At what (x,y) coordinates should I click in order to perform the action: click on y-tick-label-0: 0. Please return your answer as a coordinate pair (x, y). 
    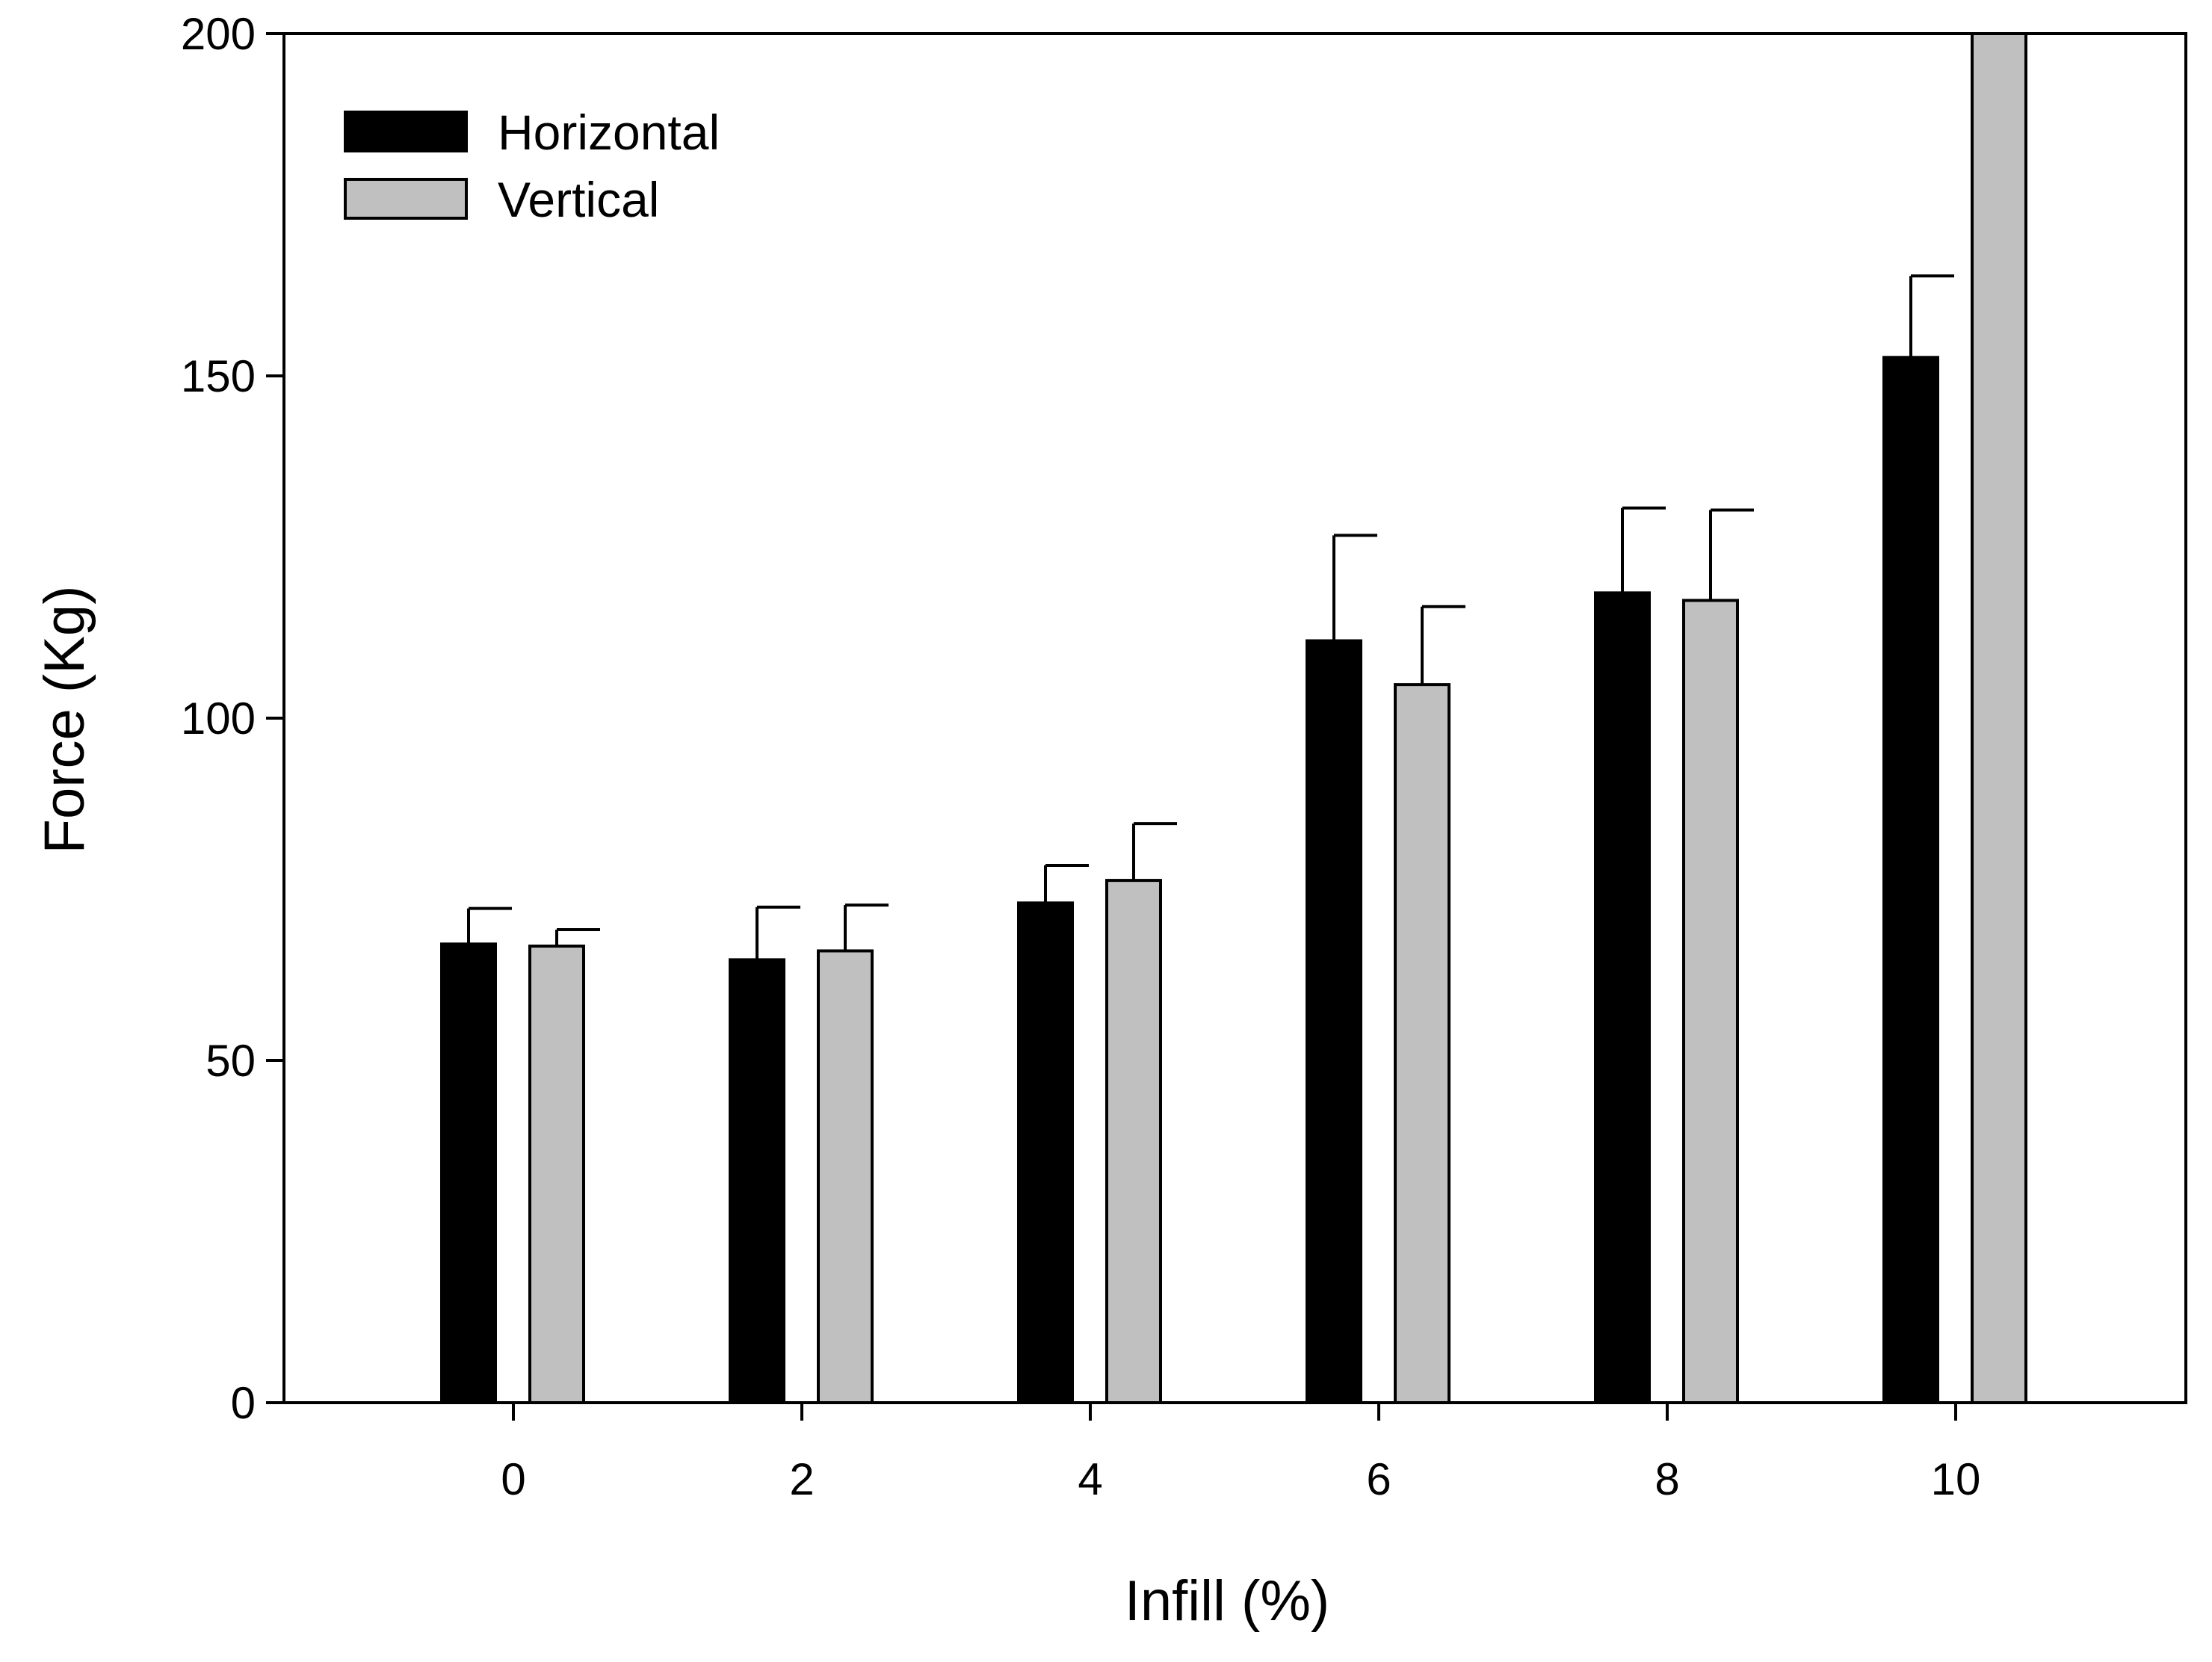
    Looking at the image, I should click on (243, 1403).